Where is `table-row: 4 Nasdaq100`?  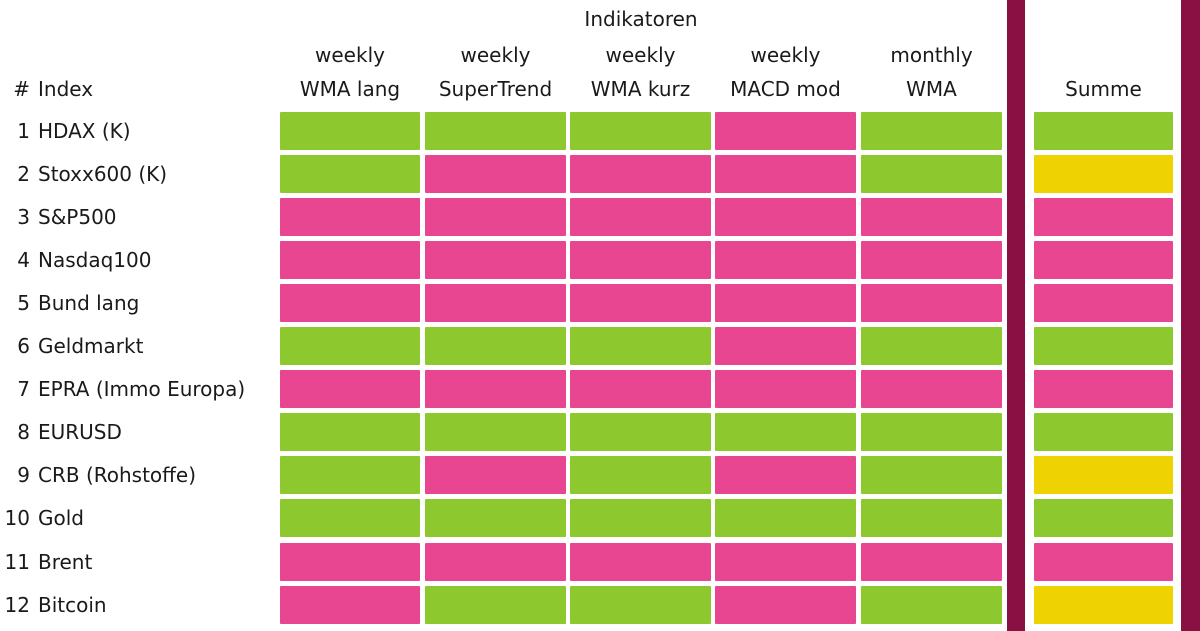 table-row: 4 Nasdaq100 is located at coordinates (600, 260).